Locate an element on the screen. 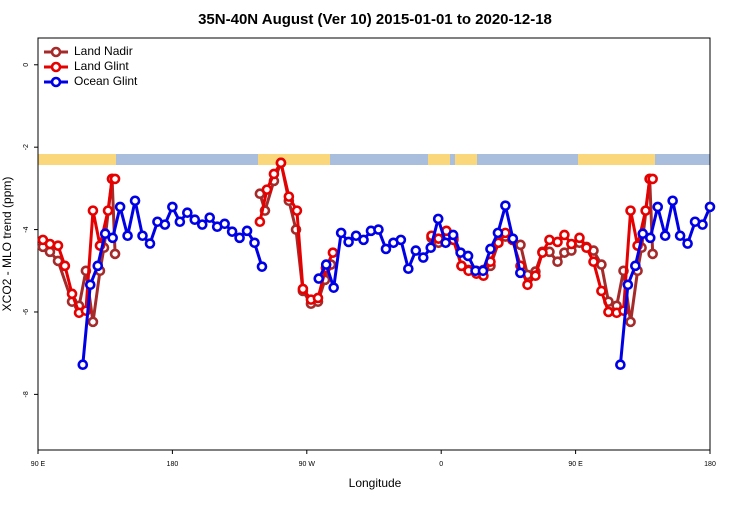 This screenshot has width=750, height=505. y-tick-label: -4 is located at coordinates (26, 229).